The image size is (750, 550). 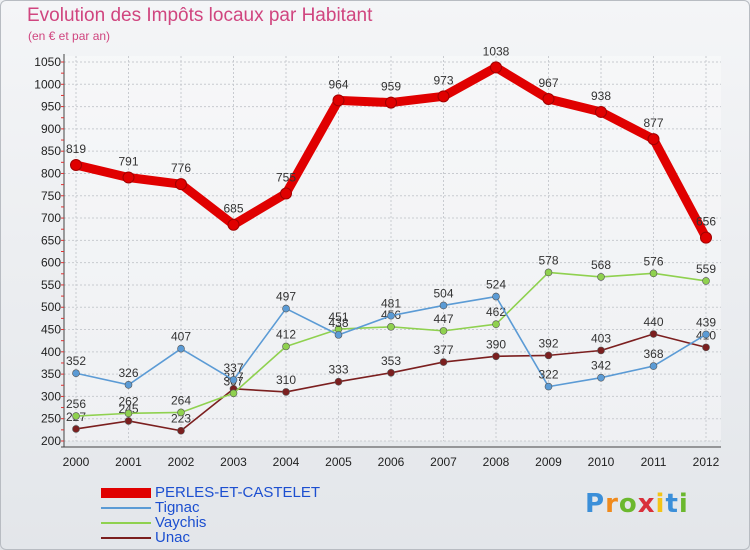 I want to click on logo-letter: P, so click(x=595, y=504).